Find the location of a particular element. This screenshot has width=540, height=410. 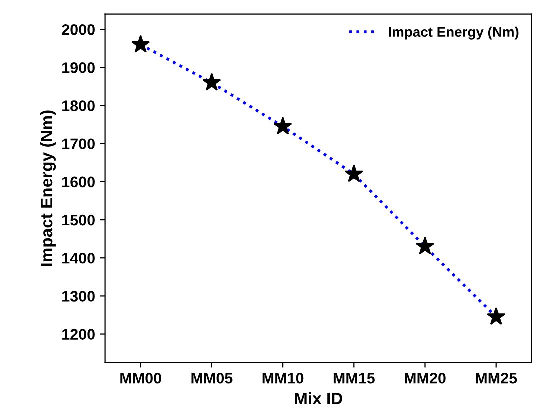

y-tick-label: 1500 is located at coordinates (78, 220).